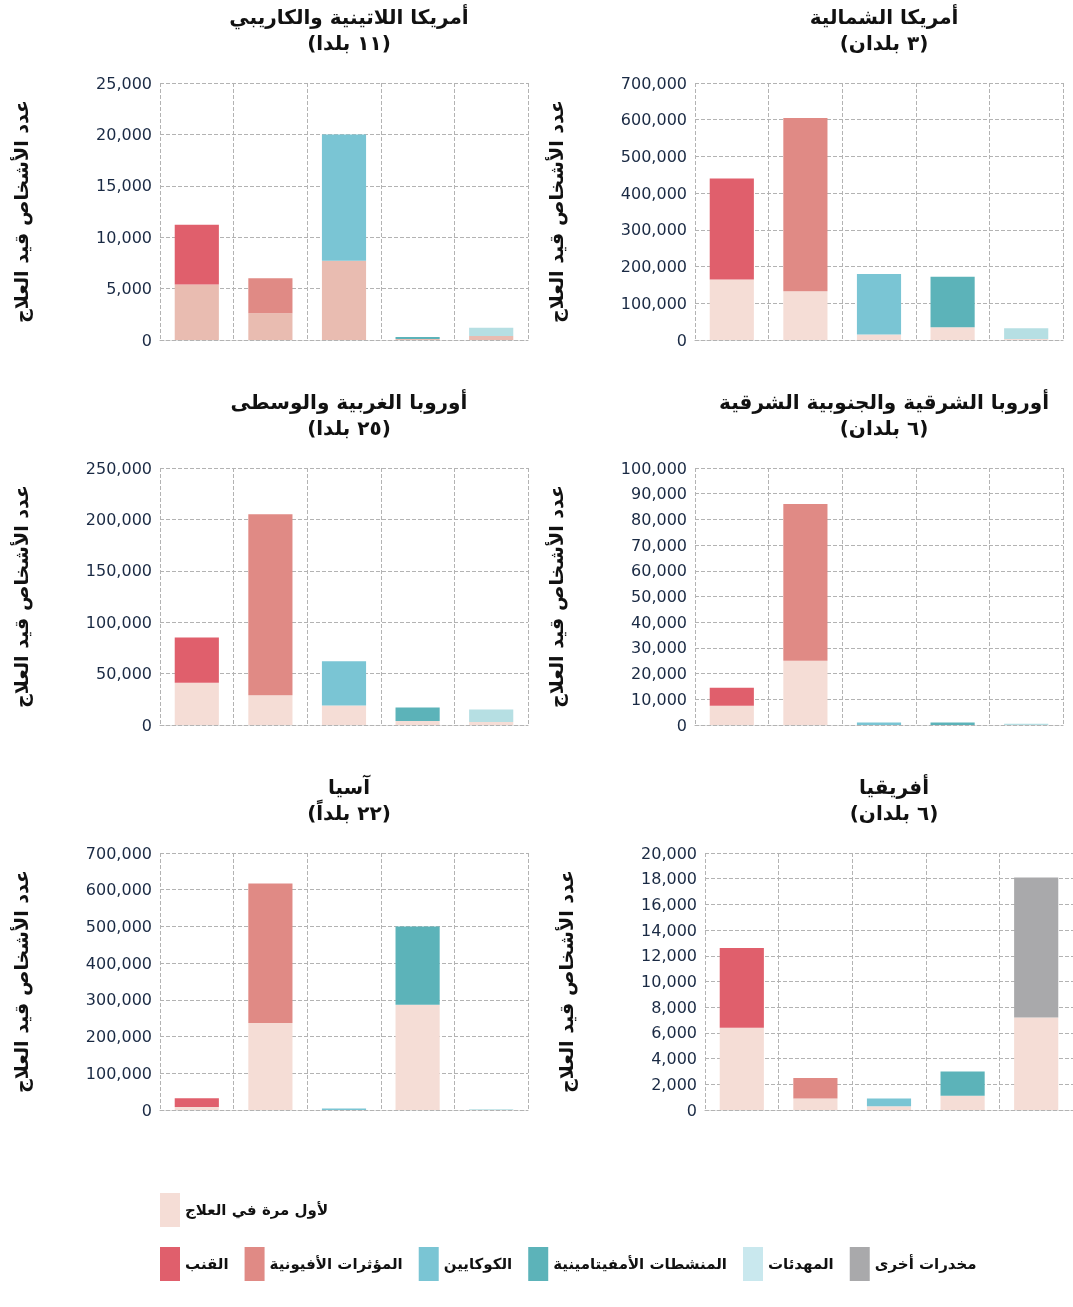  What do you see at coordinates (124, 83) in the screenshot?
I see `y-tick-label: 25,000` at bounding box center [124, 83].